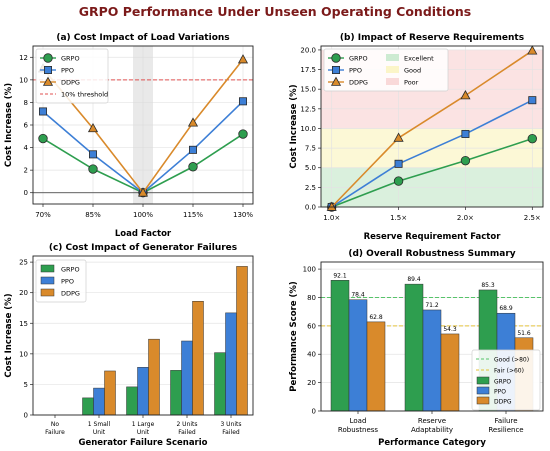 This screenshot has width=550, height=451. I want to click on y-tick-label: 0.0, so click(310, 208).